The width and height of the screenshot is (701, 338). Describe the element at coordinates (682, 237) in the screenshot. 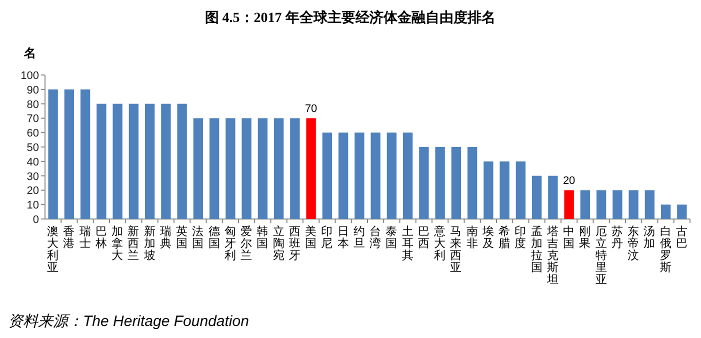

I see `x-tick-label: 古巴` at that location.